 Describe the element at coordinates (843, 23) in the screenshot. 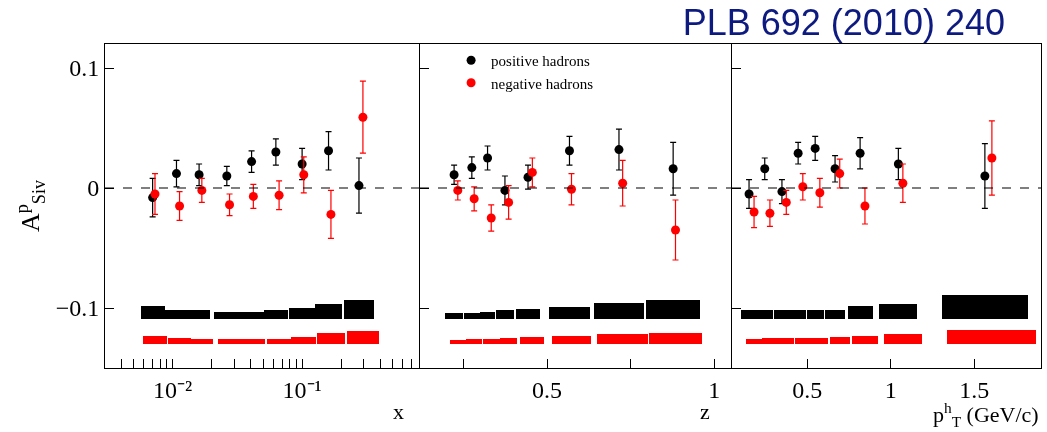

I see `text: PLB 692 (2010) 240` at that location.